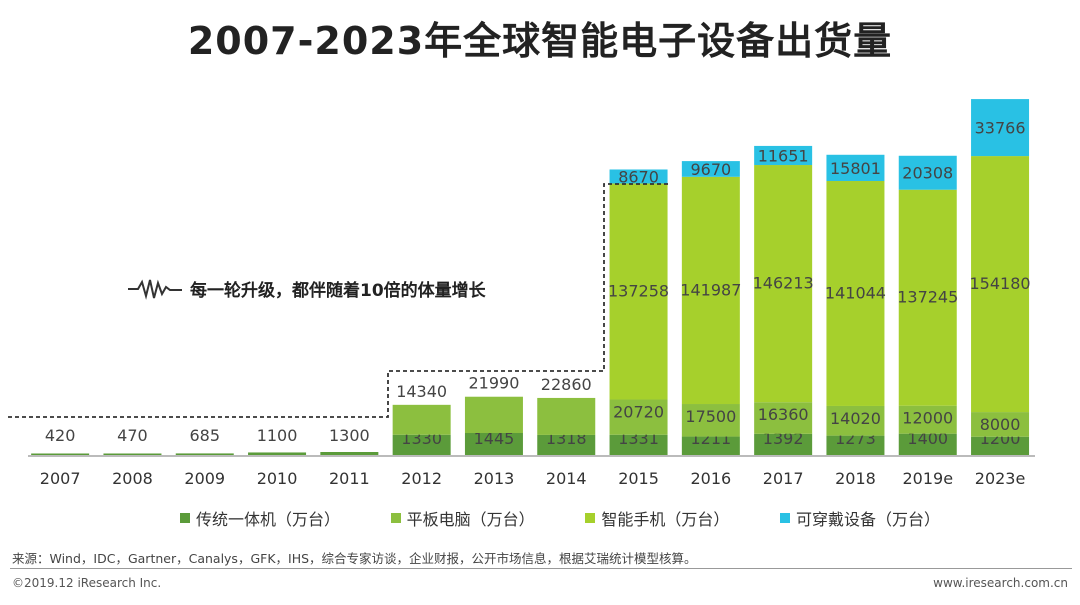 The width and height of the screenshot is (1080, 605). I want to click on x-tick-label-2015: 2015, so click(638, 478).